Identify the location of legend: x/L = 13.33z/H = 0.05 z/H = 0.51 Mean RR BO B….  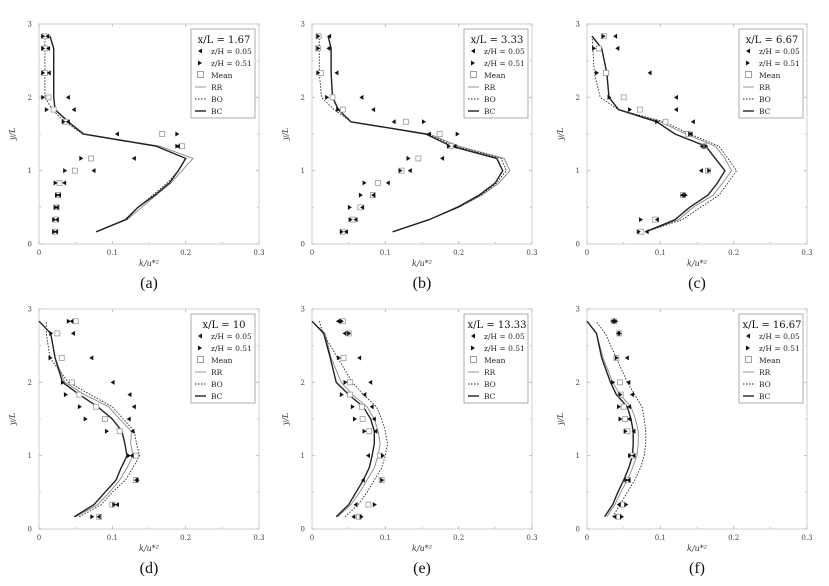
(496, 358).